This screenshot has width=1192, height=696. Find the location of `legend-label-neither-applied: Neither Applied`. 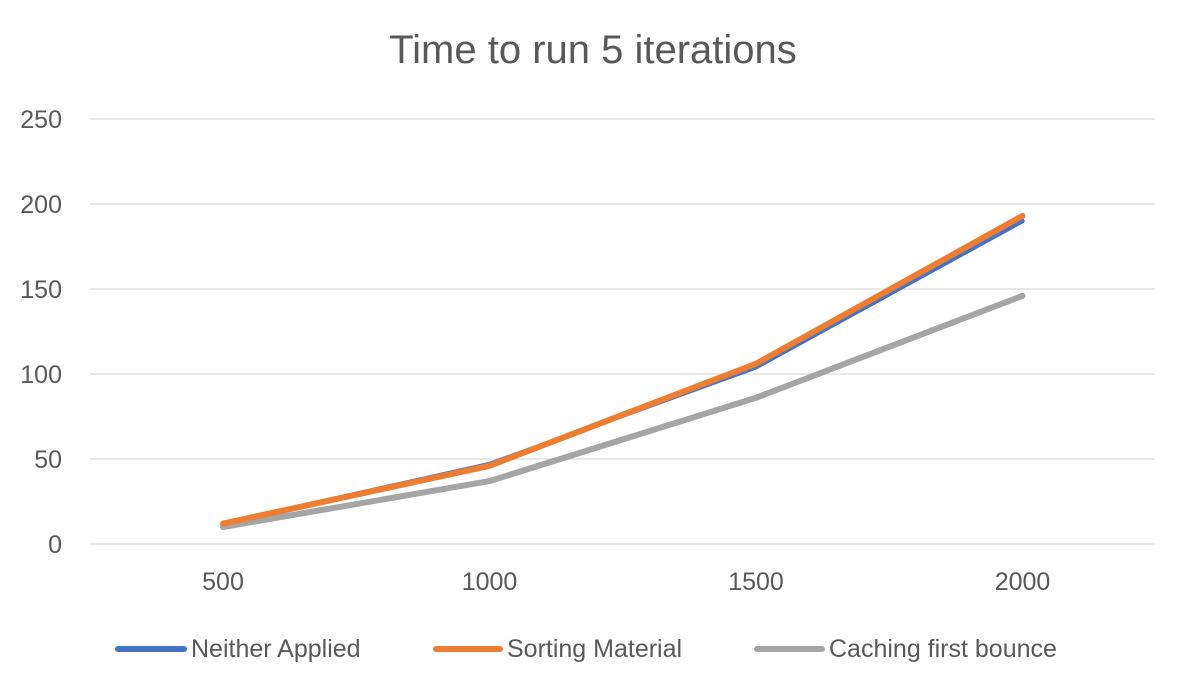

legend-label-neither-applied: Neither Applied is located at coordinates (276, 649).